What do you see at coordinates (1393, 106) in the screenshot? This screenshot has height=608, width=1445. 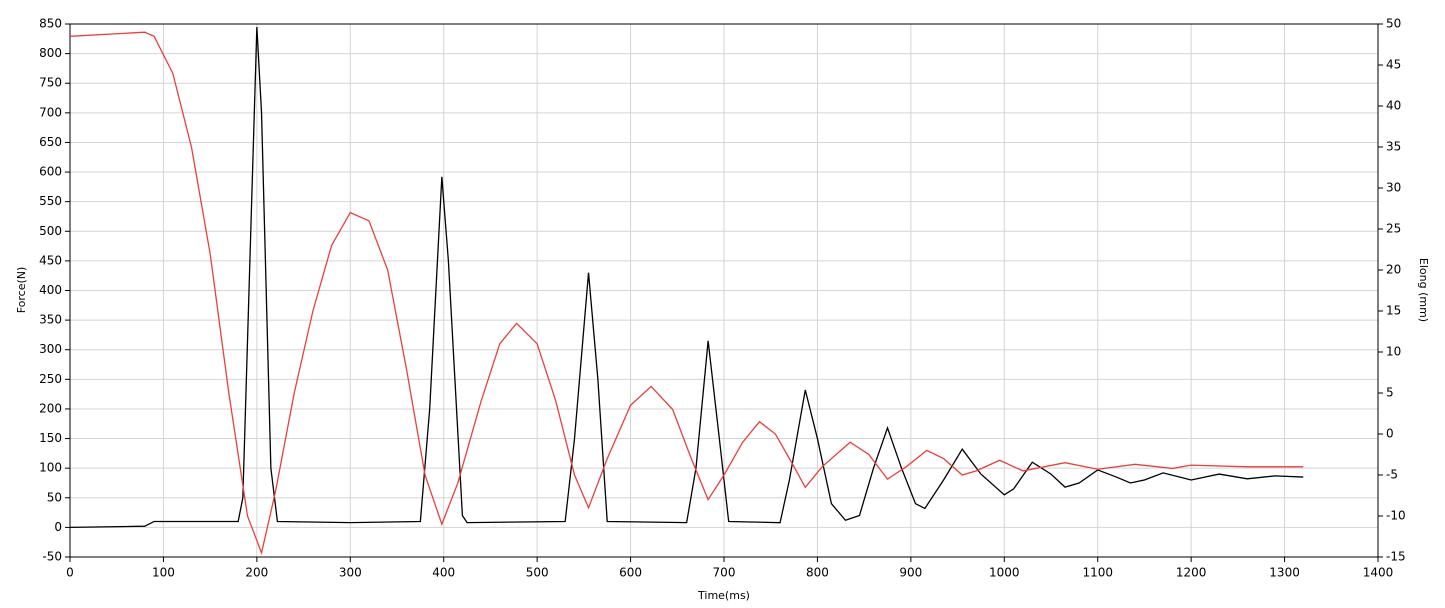 I see `y2-tick-label: 40` at bounding box center [1393, 106].